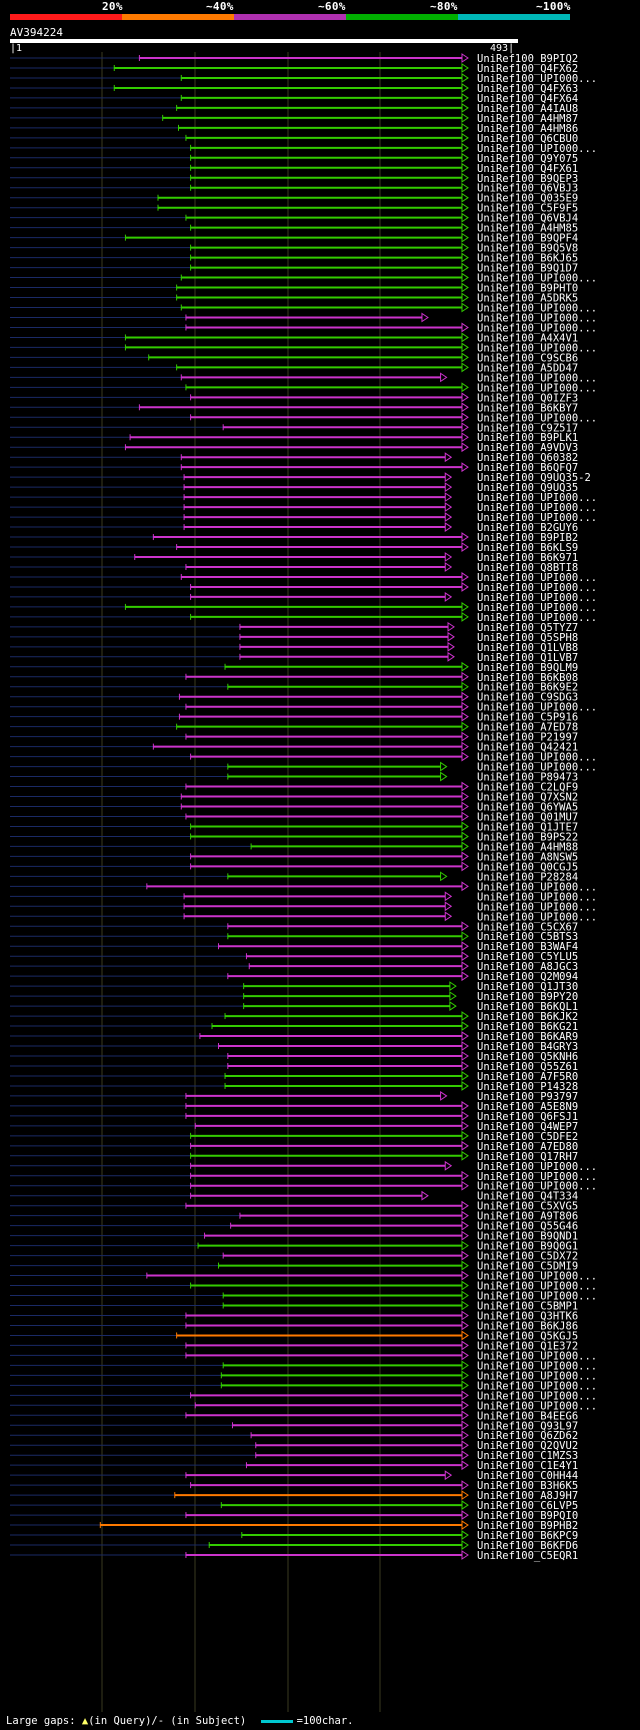  What do you see at coordinates (527, 129) in the screenshot?
I see `hit-label: UniRef100_A4HM86` at bounding box center [527, 129].